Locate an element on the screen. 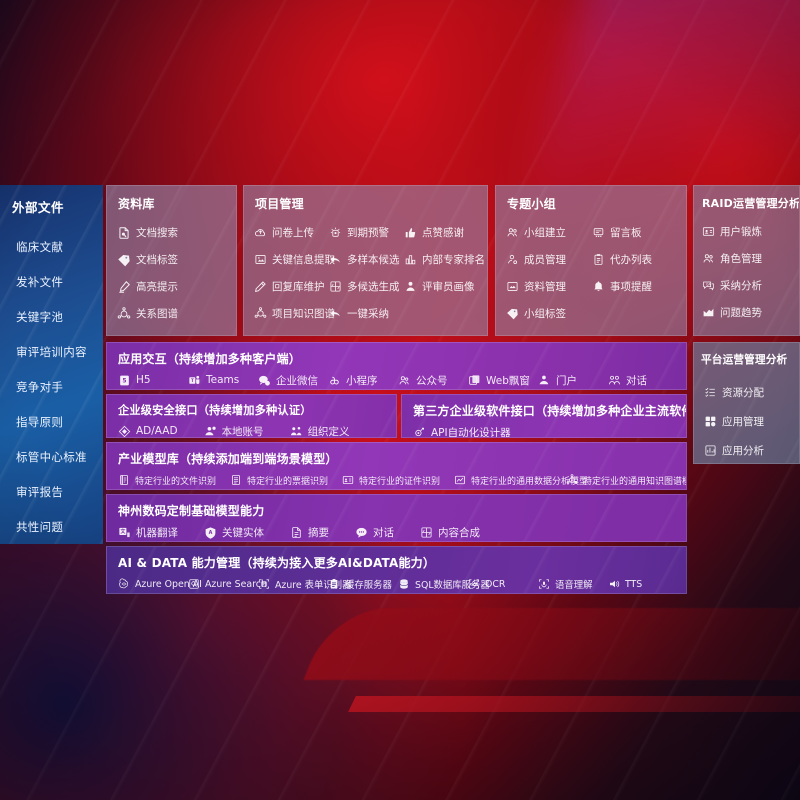 The height and width of the screenshot is (800, 800). sidebar-title: 外部文件 is located at coordinates (38, 207).